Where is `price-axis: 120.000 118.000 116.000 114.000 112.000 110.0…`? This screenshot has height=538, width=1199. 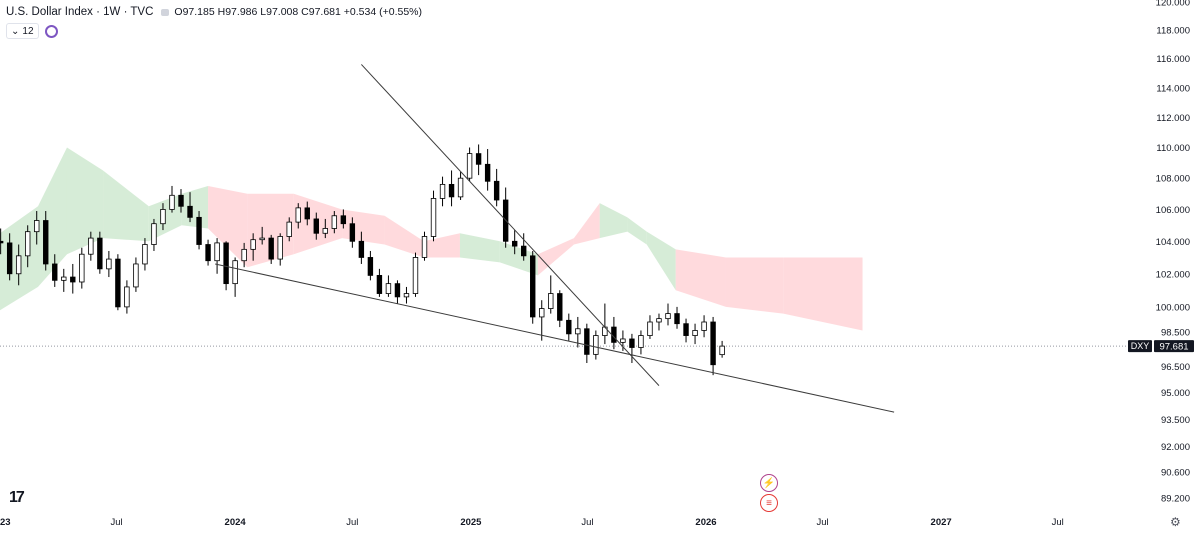 price-axis: 120.000 118.000 116.000 114.000 112.000 110.0… is located at coordinates (1173, 252).